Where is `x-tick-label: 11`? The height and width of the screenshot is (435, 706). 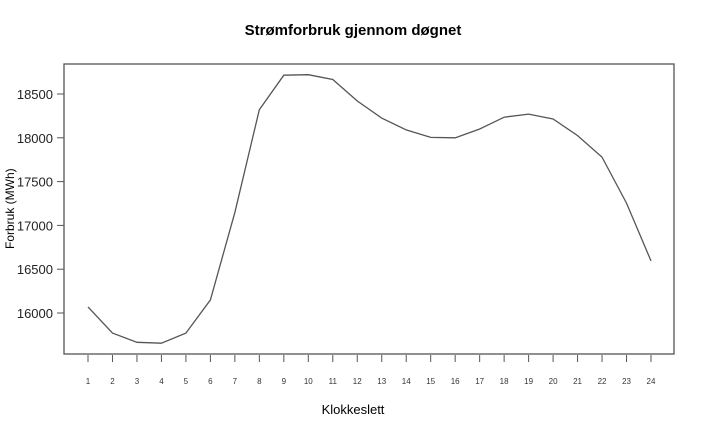 x-tick-label: 11 is located at coordinates (333, 381).